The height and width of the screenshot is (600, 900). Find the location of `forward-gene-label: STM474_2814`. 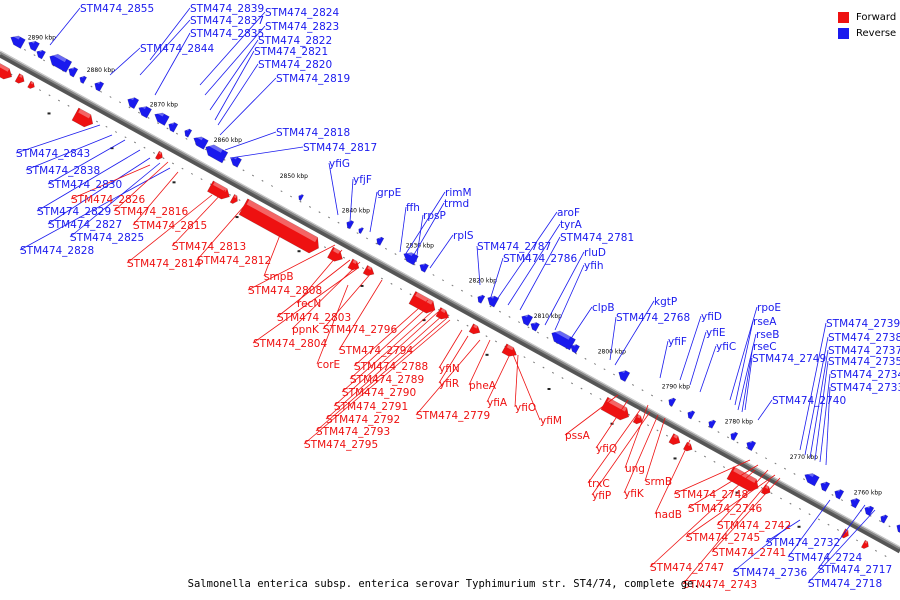

forward-gene-label: STM474_2814 is located at coordinates (164, 264).